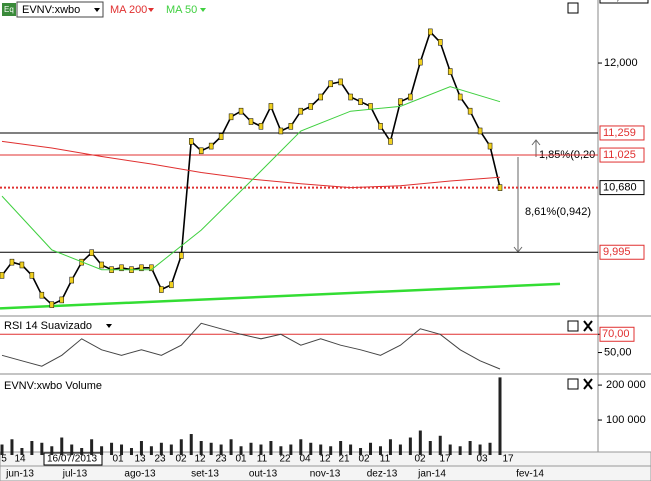 This screenshot has height=481, width=651. What do you see at coordinates (19, 474) in the screenshot?
I see `month-label: jun-13` at bounding box center [19, 474].